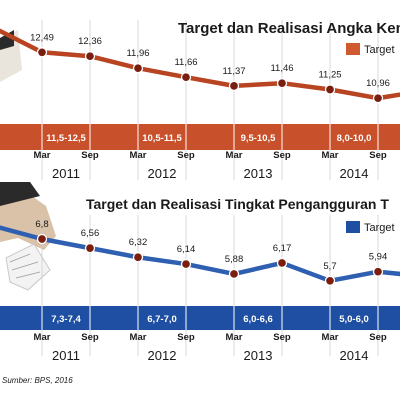  I want to click on legend-label-bottom: Target, so click(379, 228).